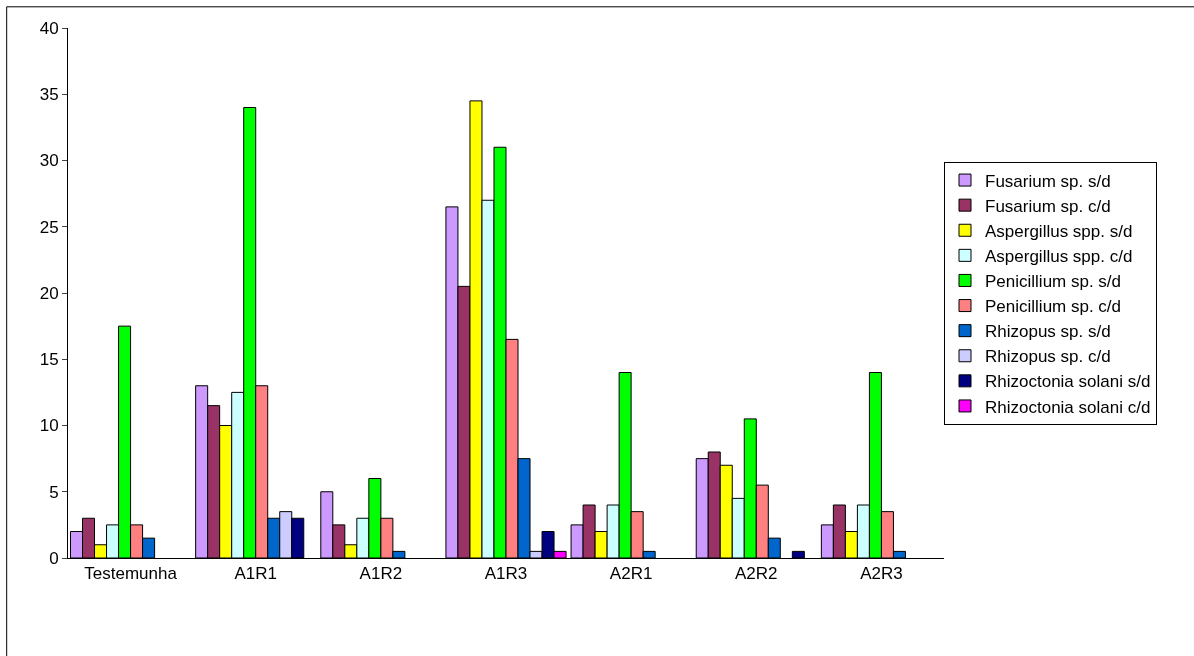 The width and height of the screenshot is (1194, 656). What do you see at coordinates (49, 293) in the screenshot?
I see `y-tick-label: 20` at bounding box center [49, 293].